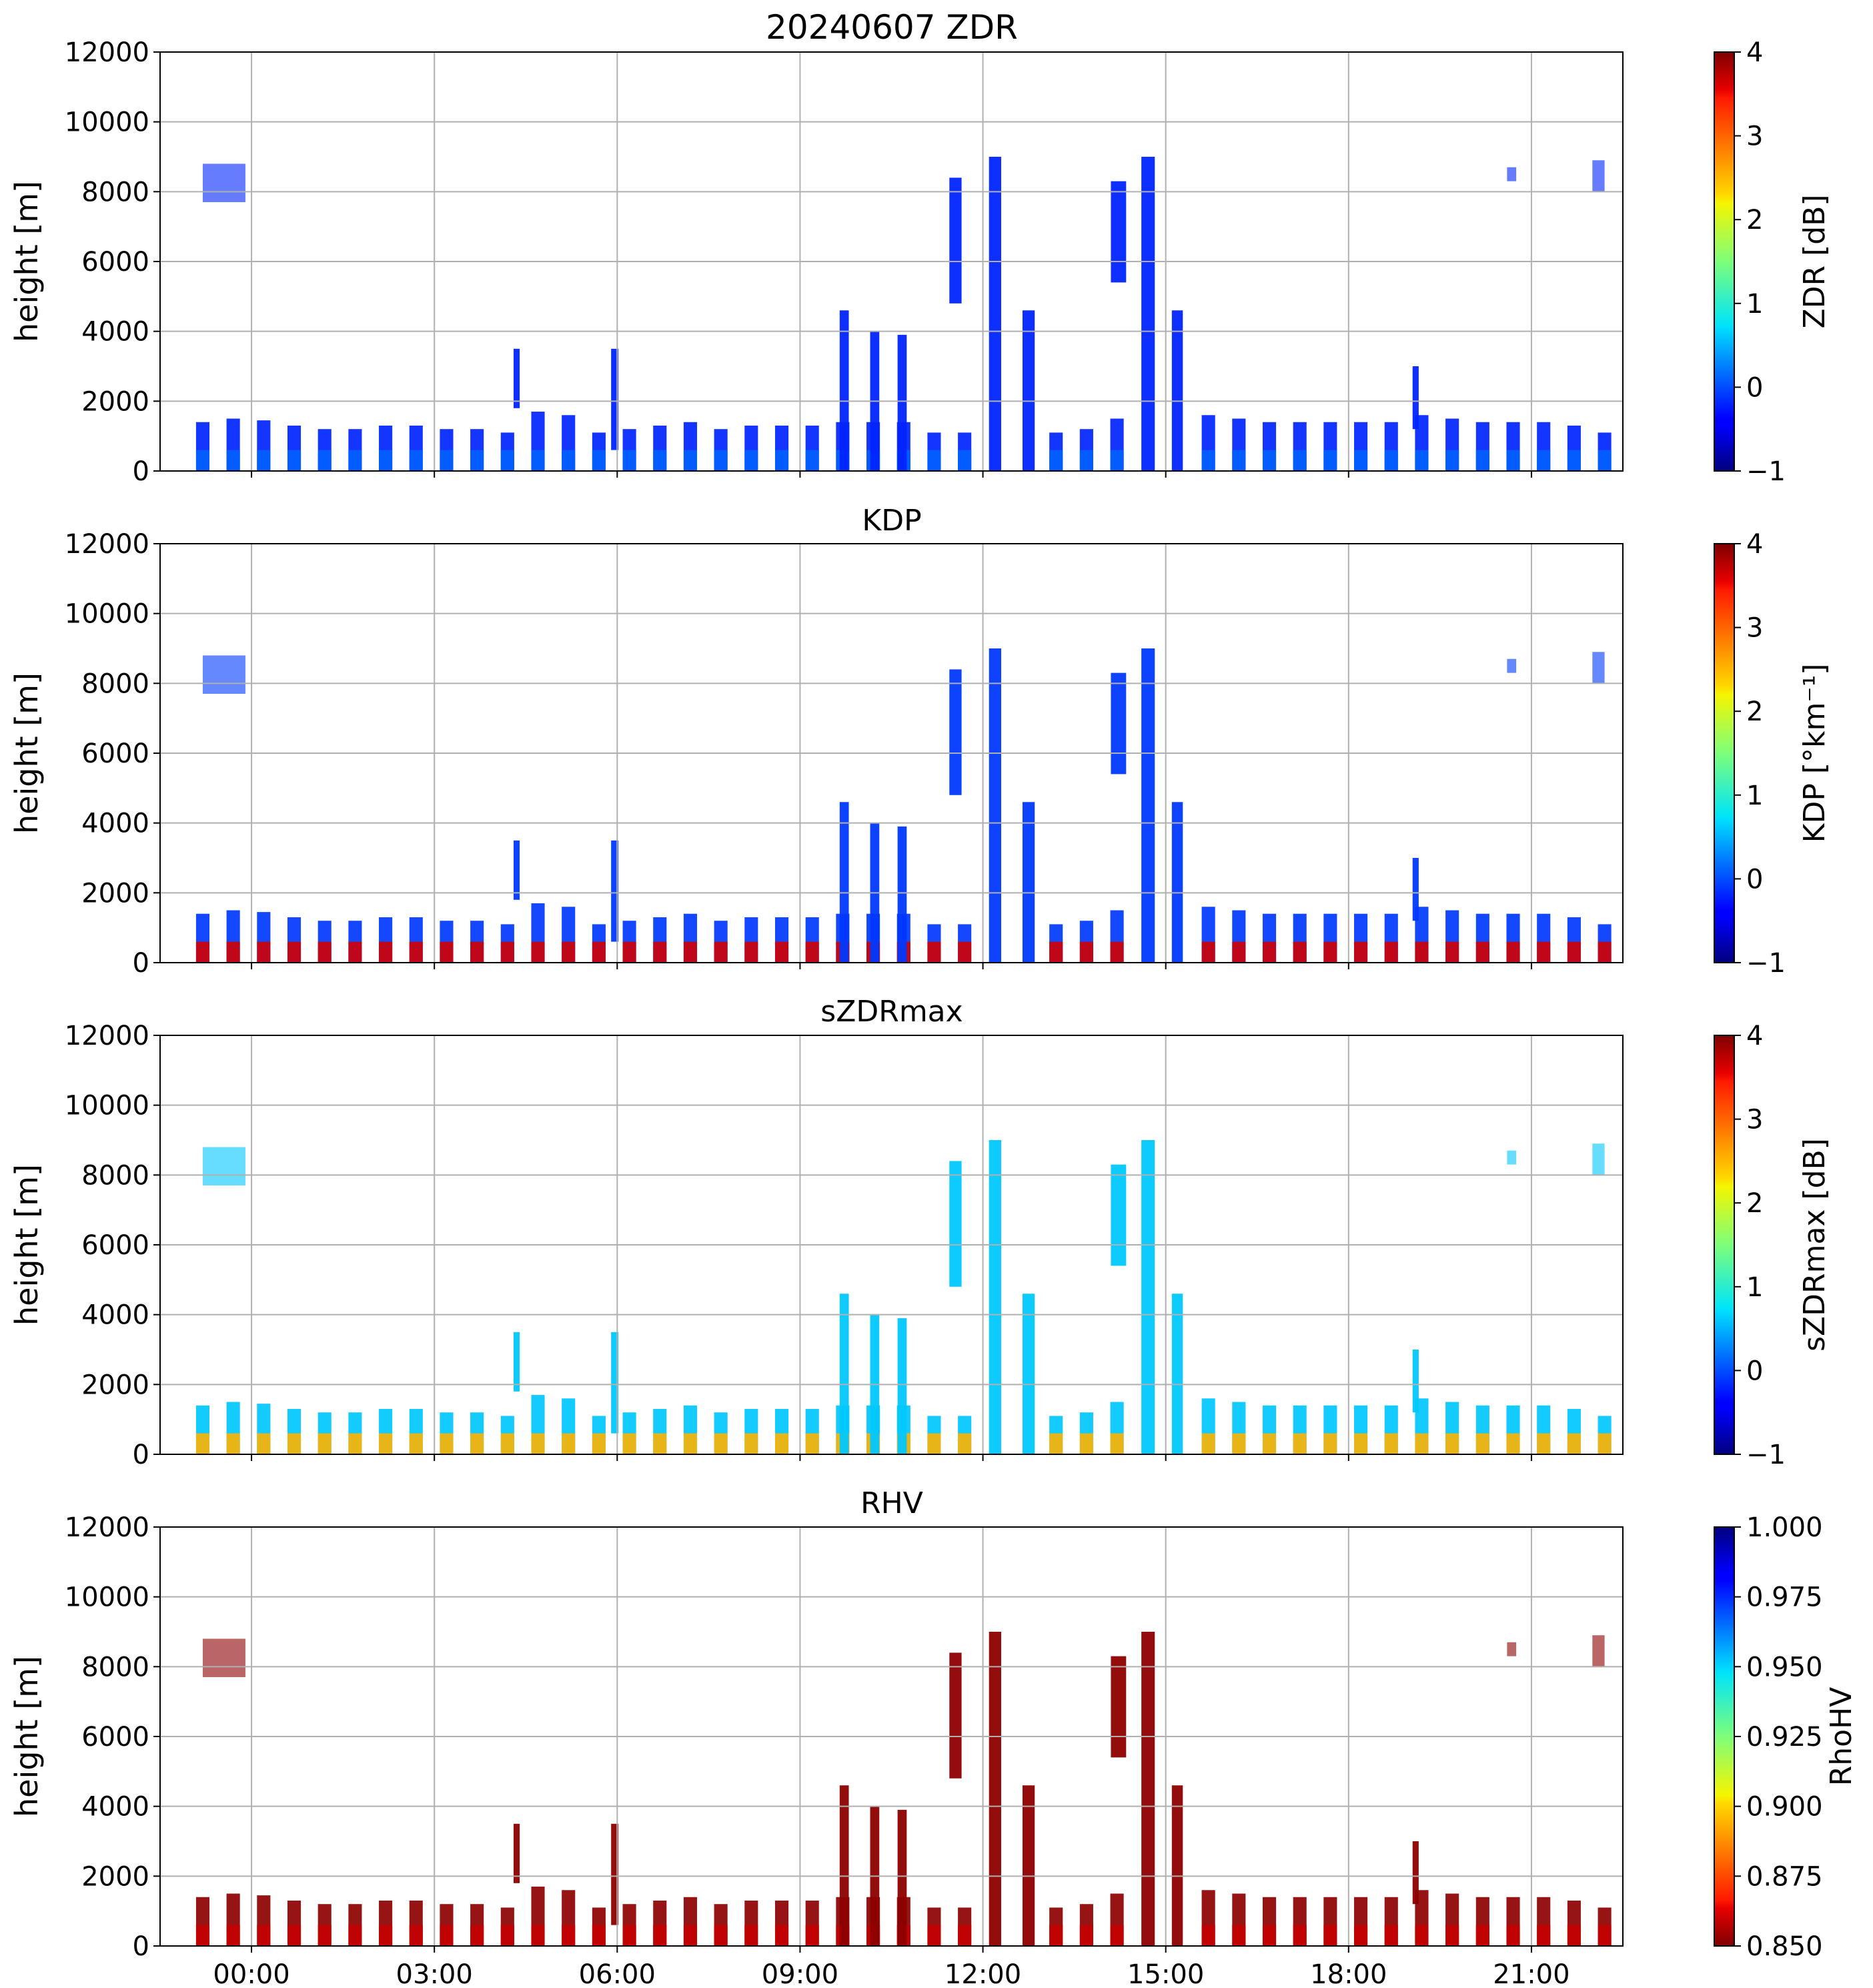 The height and width of the screenshot is (1988, 1873). I want to click on x-tick-label: 06:00, so click(617, 1973).